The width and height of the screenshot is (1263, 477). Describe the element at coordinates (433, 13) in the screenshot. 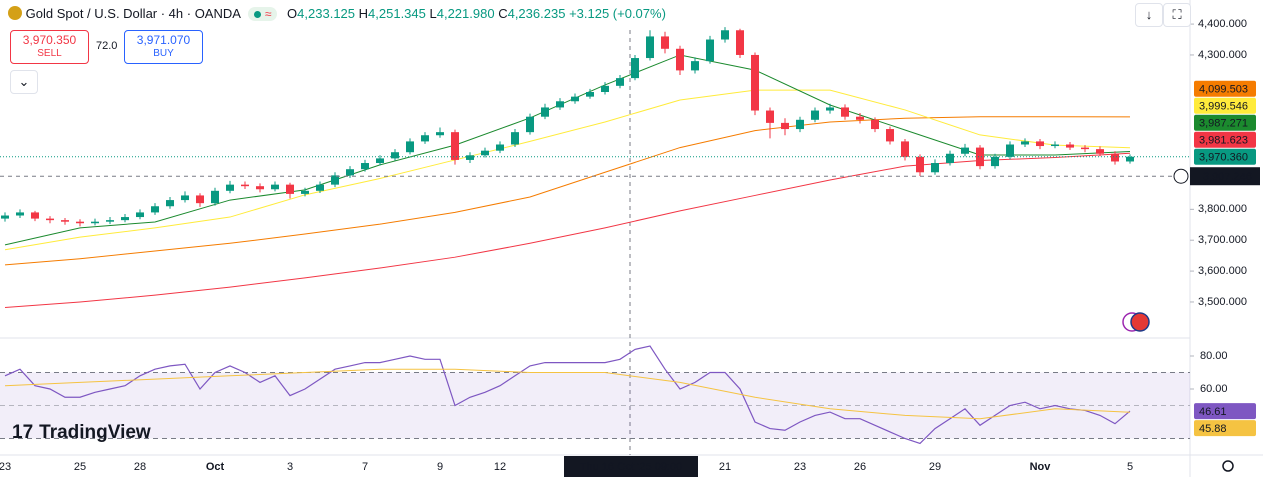

I see `l-key: L` at that location.